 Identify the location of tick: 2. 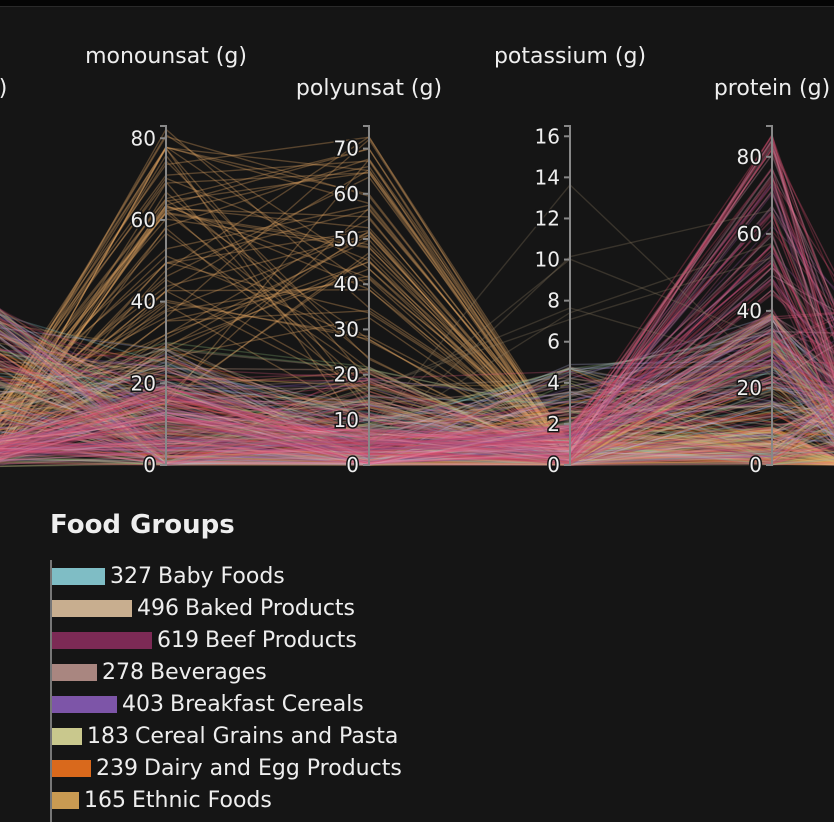
(558, 423).